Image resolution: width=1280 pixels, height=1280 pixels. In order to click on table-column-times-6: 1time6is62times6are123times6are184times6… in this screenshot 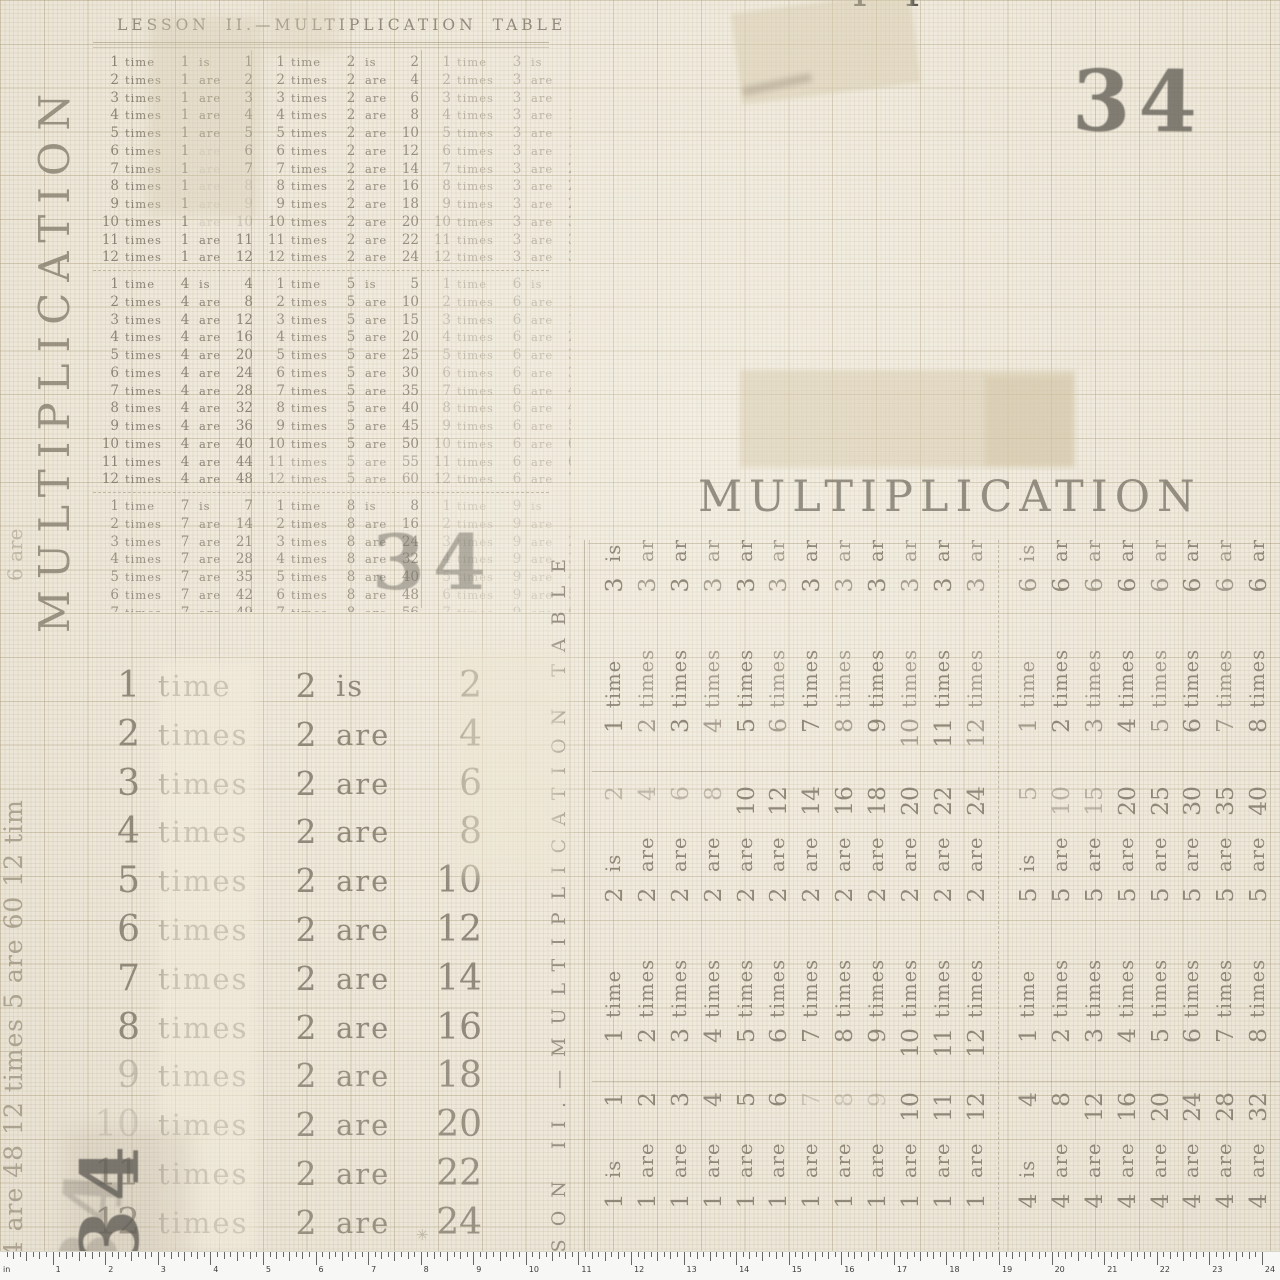, I will do `click(1146, 651)`.